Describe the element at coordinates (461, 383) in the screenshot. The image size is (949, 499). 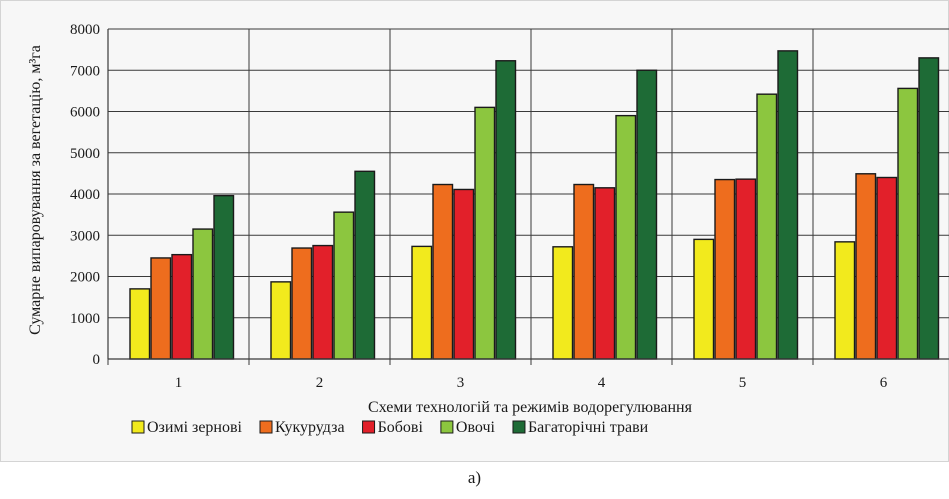
I see `x-tick-label: 3` at that location.